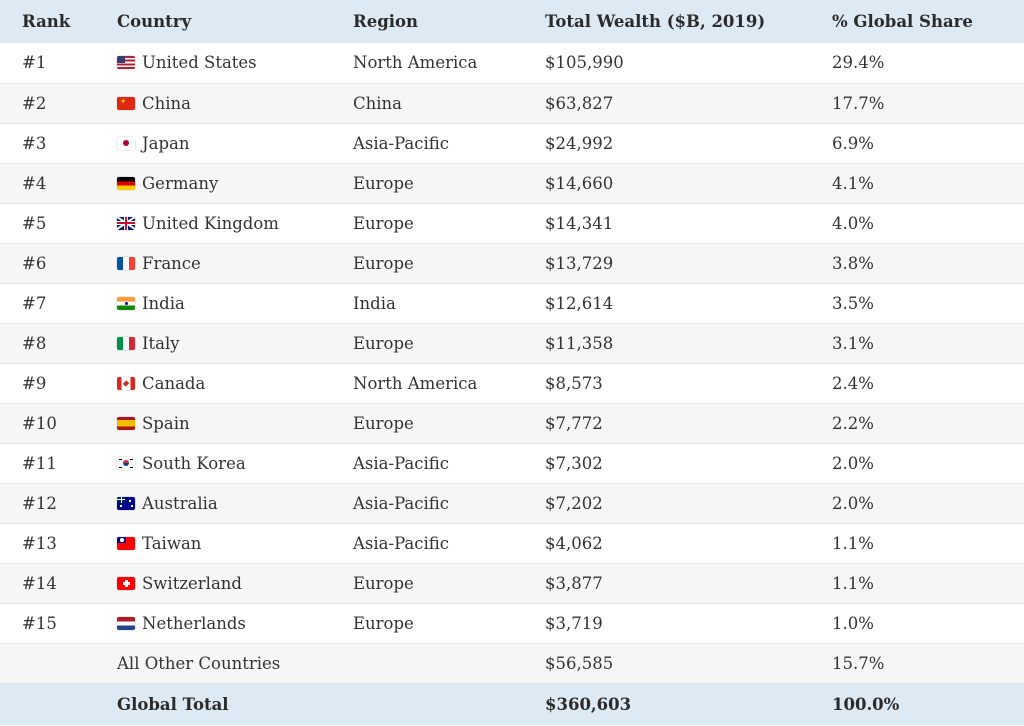 Image resolution: width=1024 pixels, height=726 pixels. Describe the element at coordinates (174, 383) in the screenshot. I see `country-name: Canada` at that location.